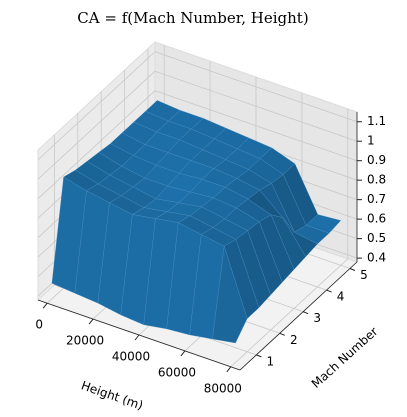 Image resolution: width=407 pixels, height=417 pixels. I want to click on x-tick-label: 80000, so click(223, 388).